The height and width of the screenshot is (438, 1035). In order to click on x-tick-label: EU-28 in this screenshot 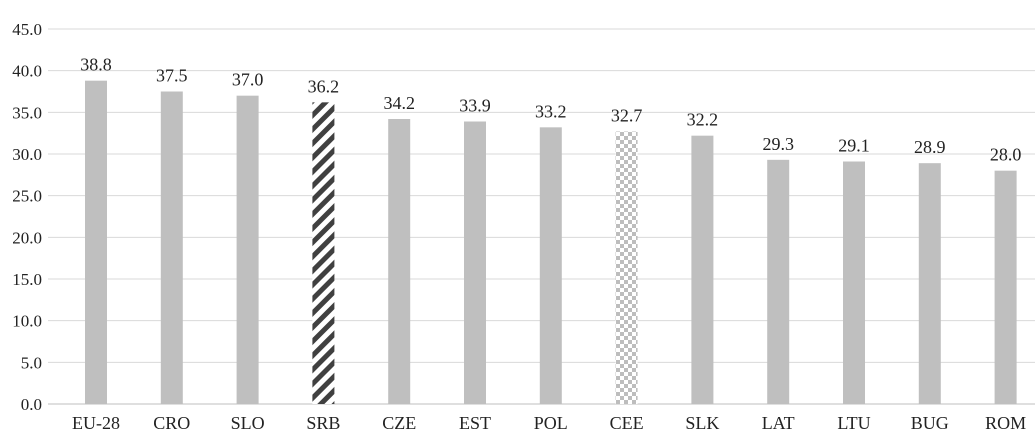, I will do `click(96, 423)`.